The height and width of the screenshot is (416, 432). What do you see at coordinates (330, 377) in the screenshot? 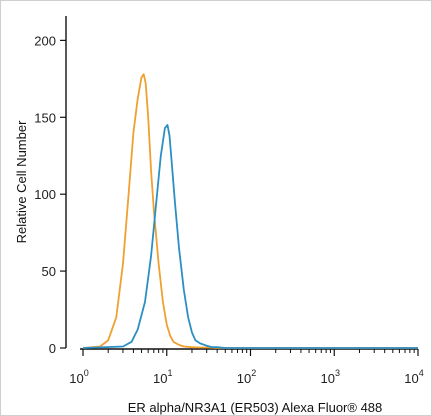
I see `x-tick-label: 10³` at bounding box center [330, 377].